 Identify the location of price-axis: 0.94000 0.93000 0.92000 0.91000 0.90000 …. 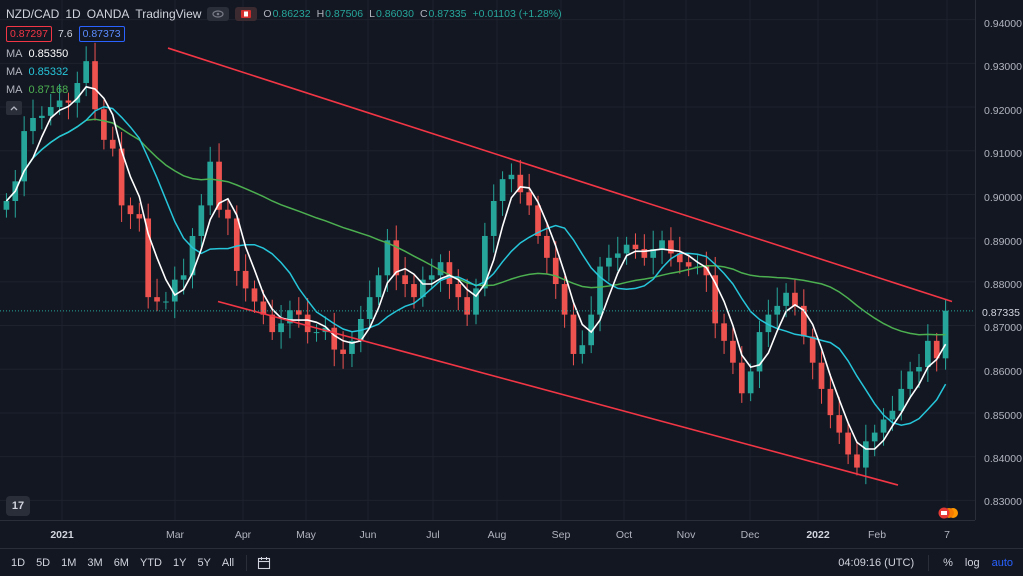
(999, 260).